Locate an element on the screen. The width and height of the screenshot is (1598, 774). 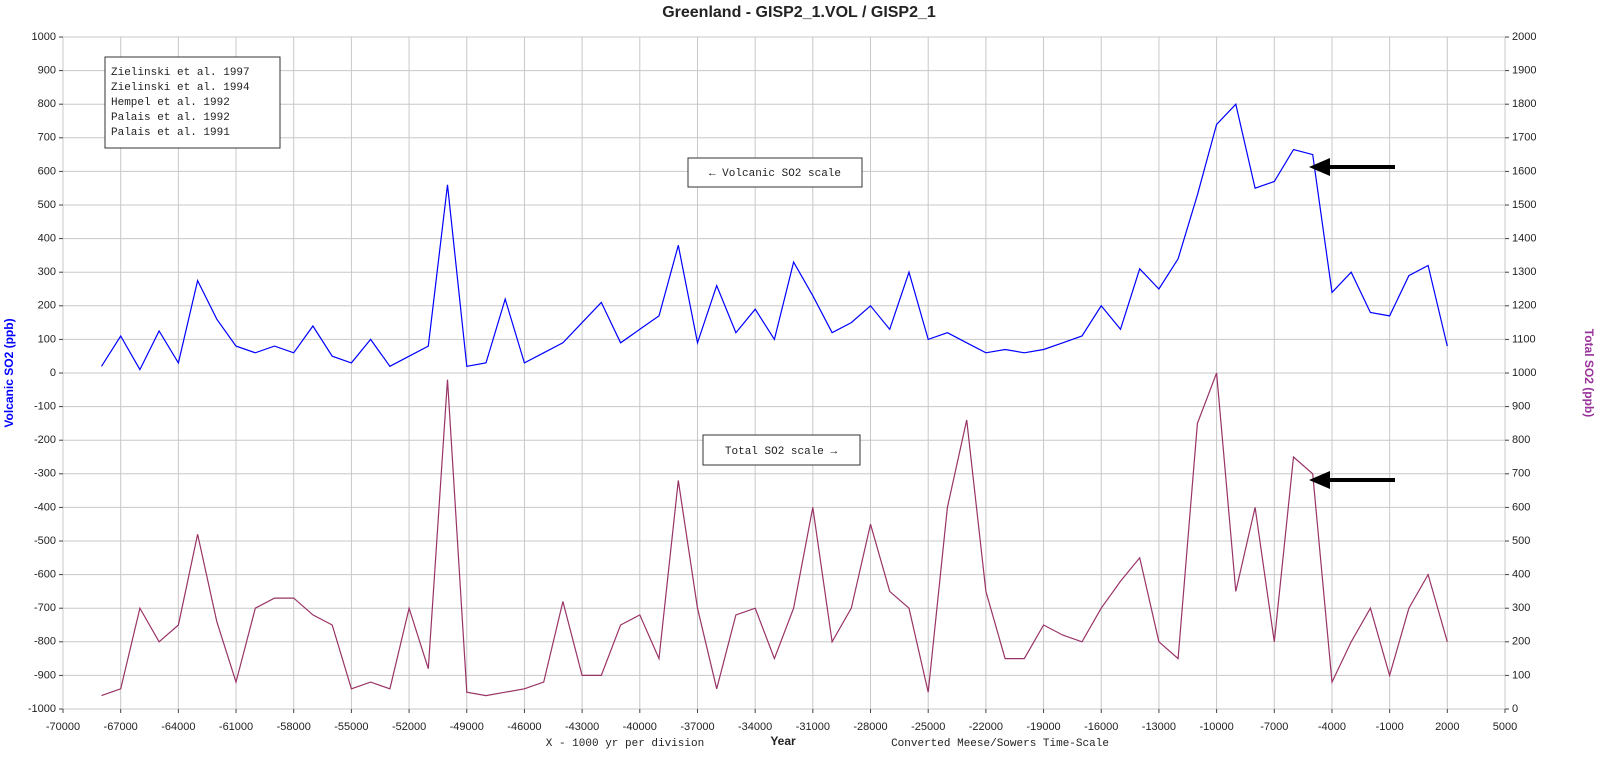
y2-tick-label: 1500 is located at coordinates (1524, 205).